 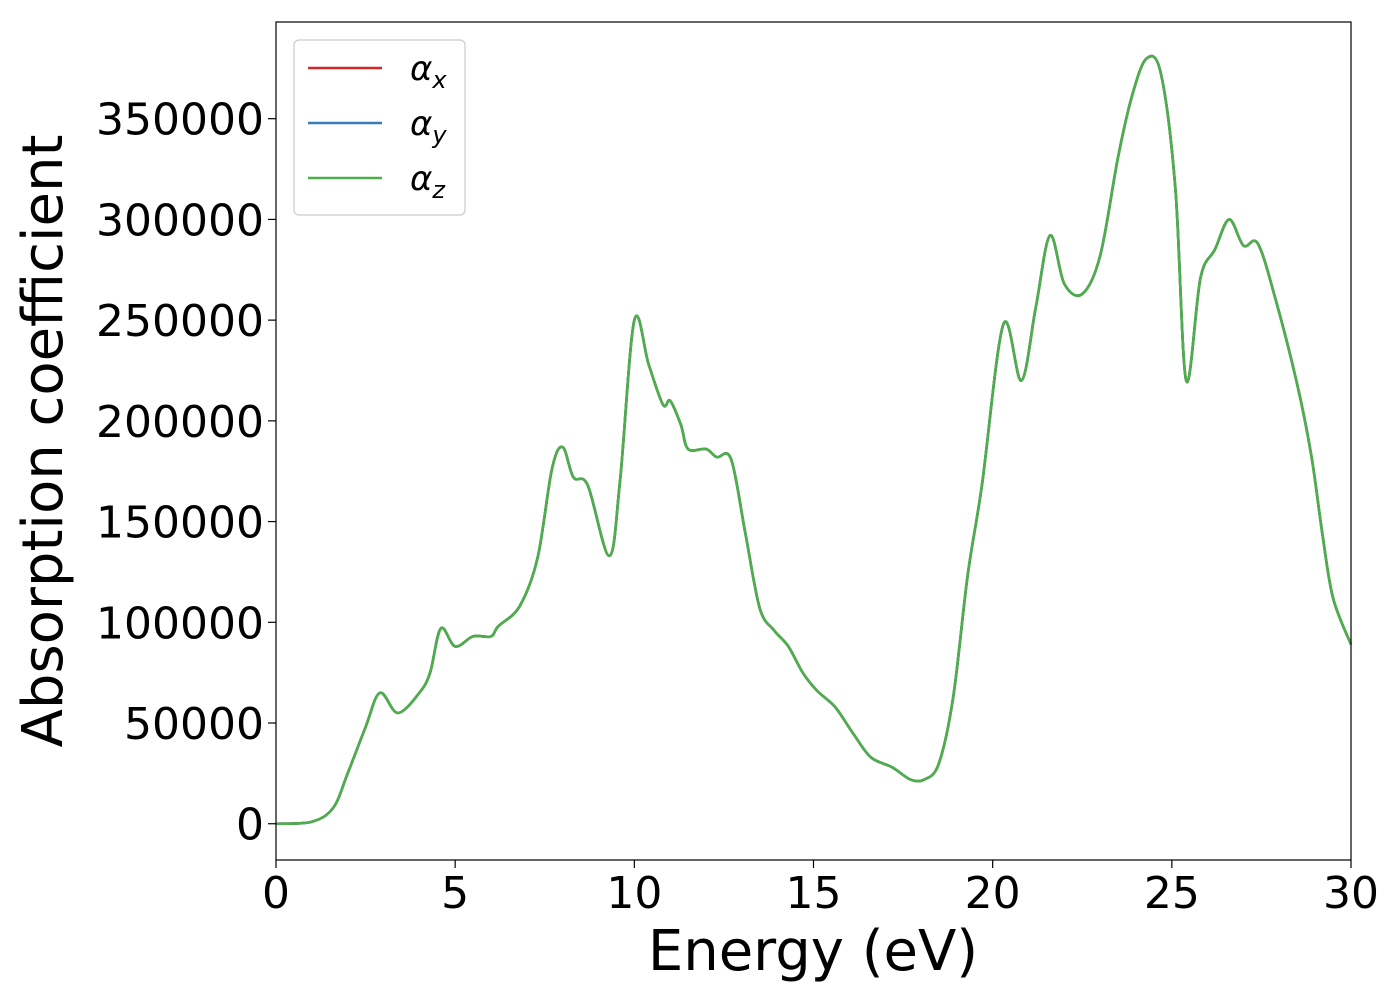 What do you see at coordinates (180, 523) in the screenshot?
I see `y-tick-label: 150000` at bounding box center [180, 523].